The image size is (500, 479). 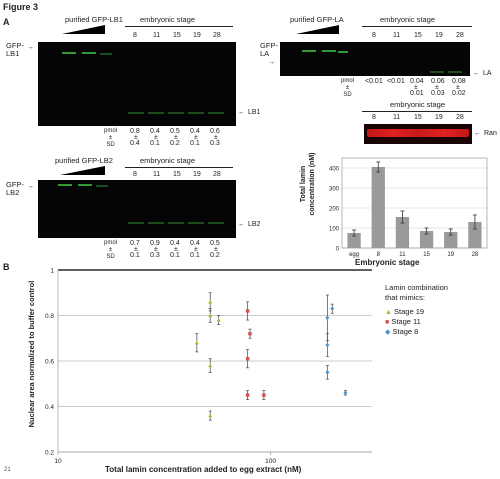 What do you see at coordinates (175, 255) in the screenshot?
I see `lb2-sd-value: 0.1` at bounding box center [175, 255].